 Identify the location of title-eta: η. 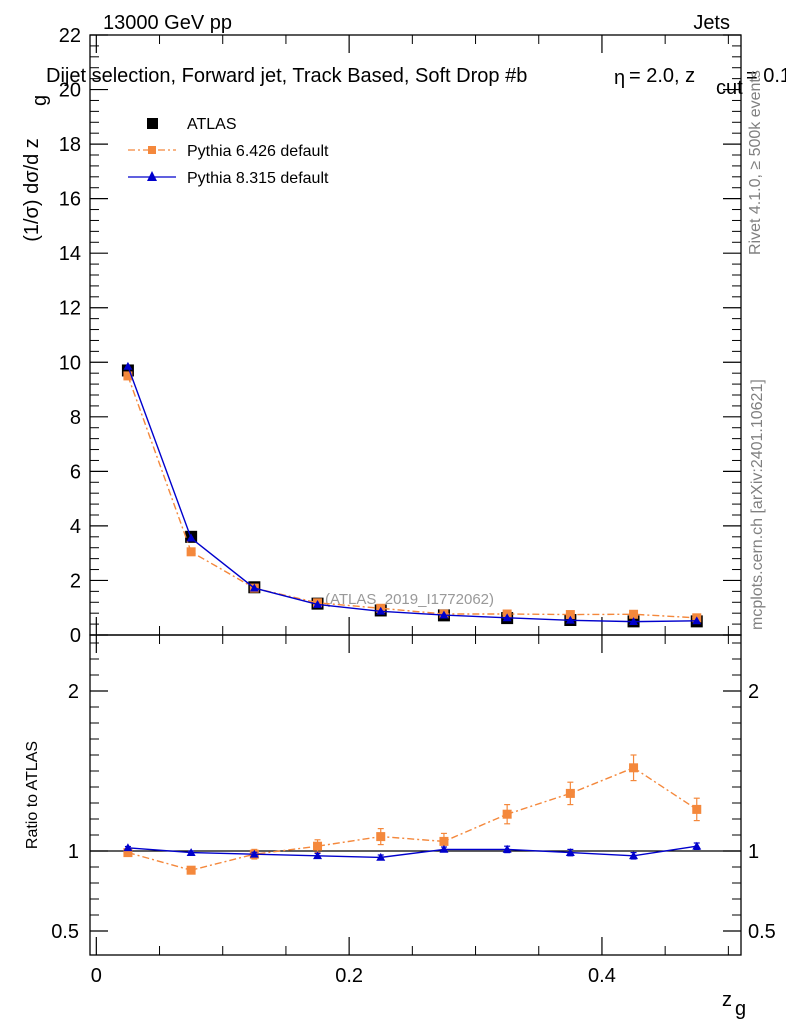
(619, 78).